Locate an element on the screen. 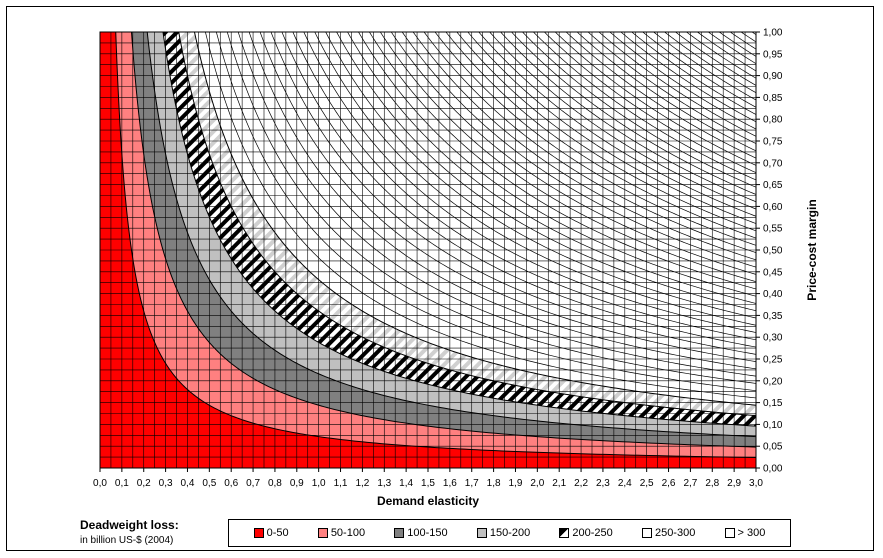 The image size is (883, 558). x-tick-label: 1,3 is located at coordinates (384, 483).